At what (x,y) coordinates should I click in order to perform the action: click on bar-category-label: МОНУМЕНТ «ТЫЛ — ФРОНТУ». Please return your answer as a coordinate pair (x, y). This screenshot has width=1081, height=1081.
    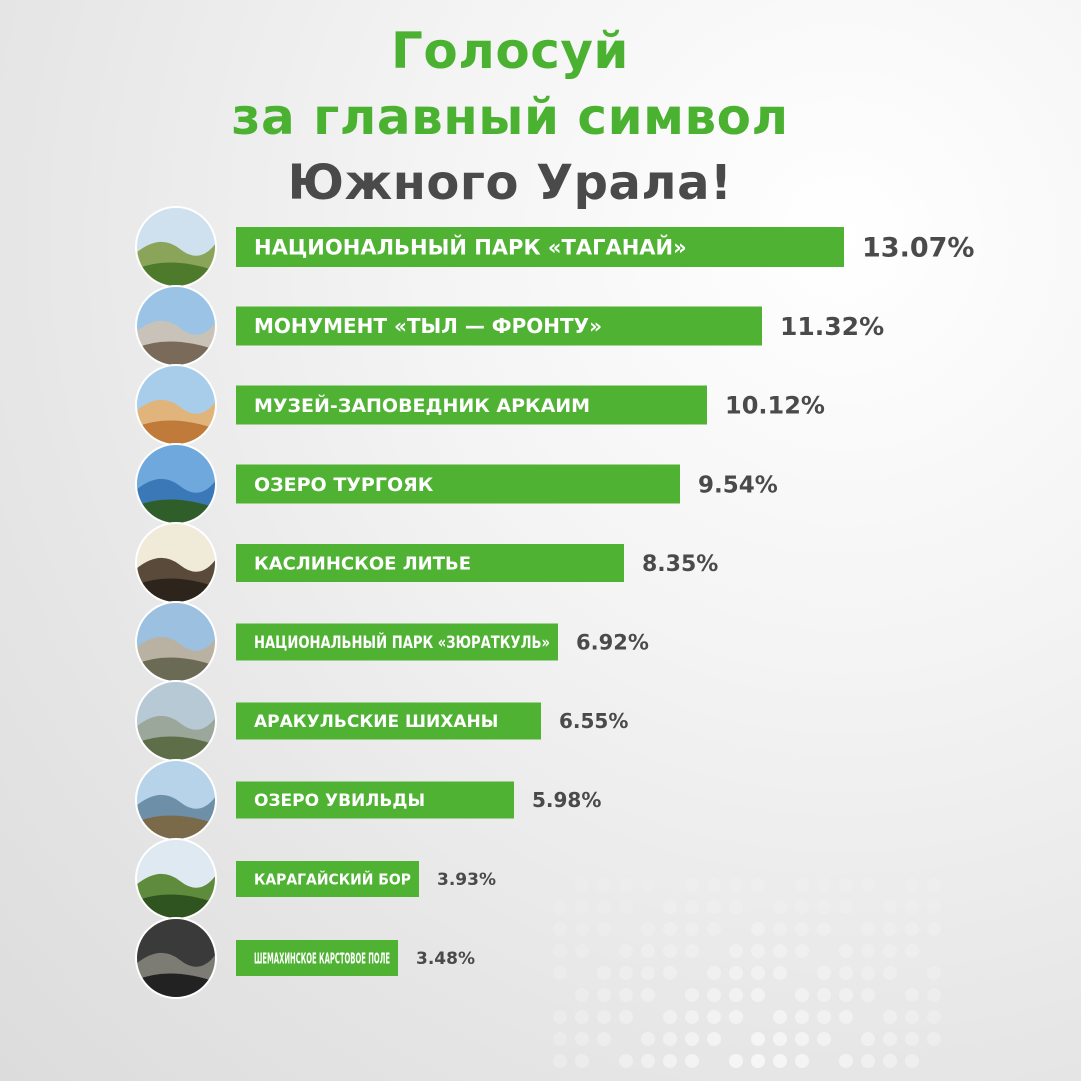
    Looking at the image, I should click on (428, 326).